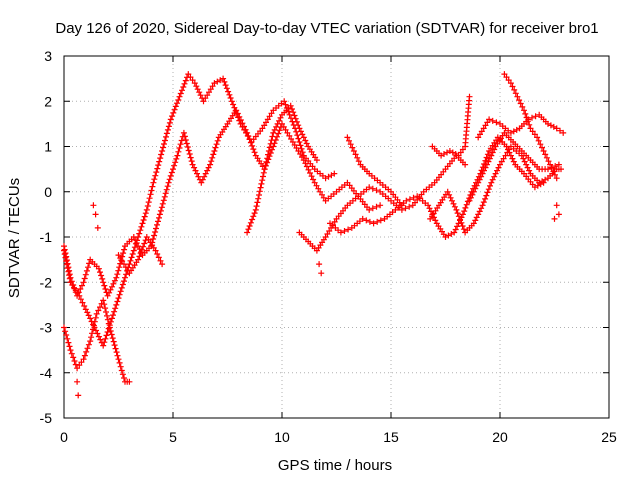 Image resolution: width=640 pixels, height=480 pixels. I want to click on x-tick-labels: 0 5 10 15 20 25, so click(338, 437).